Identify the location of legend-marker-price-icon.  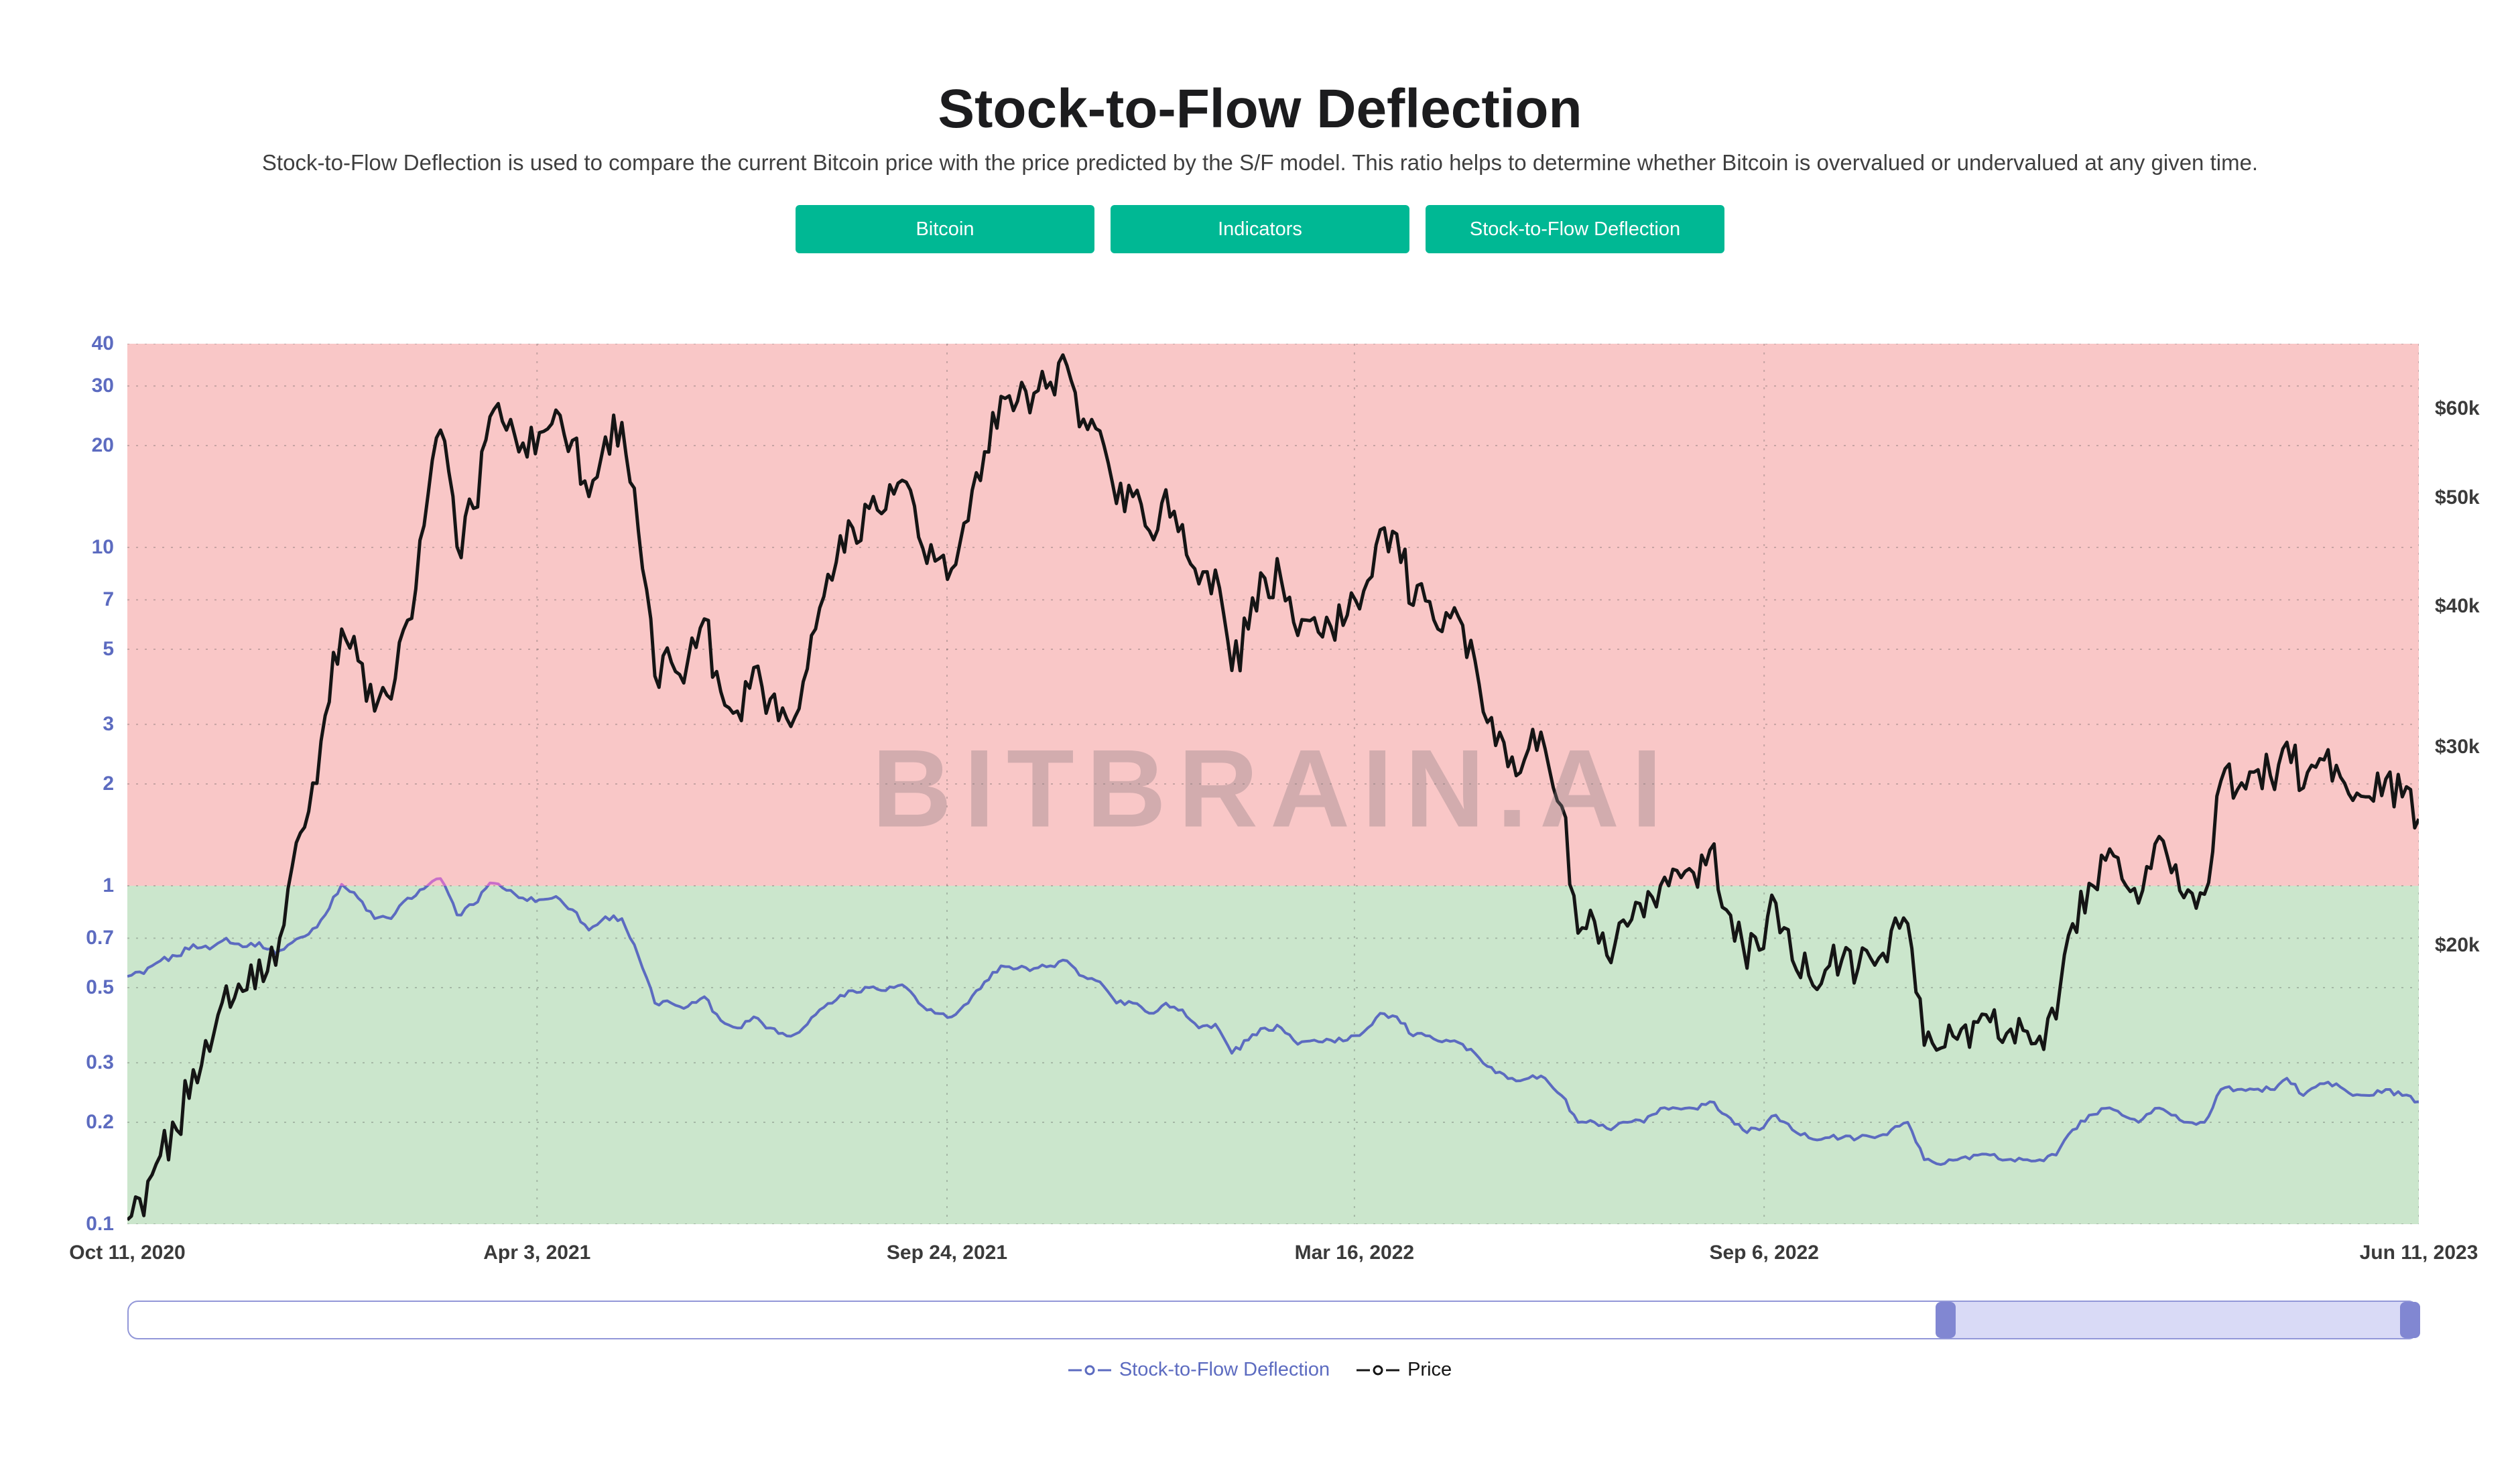
(1378, 1370).